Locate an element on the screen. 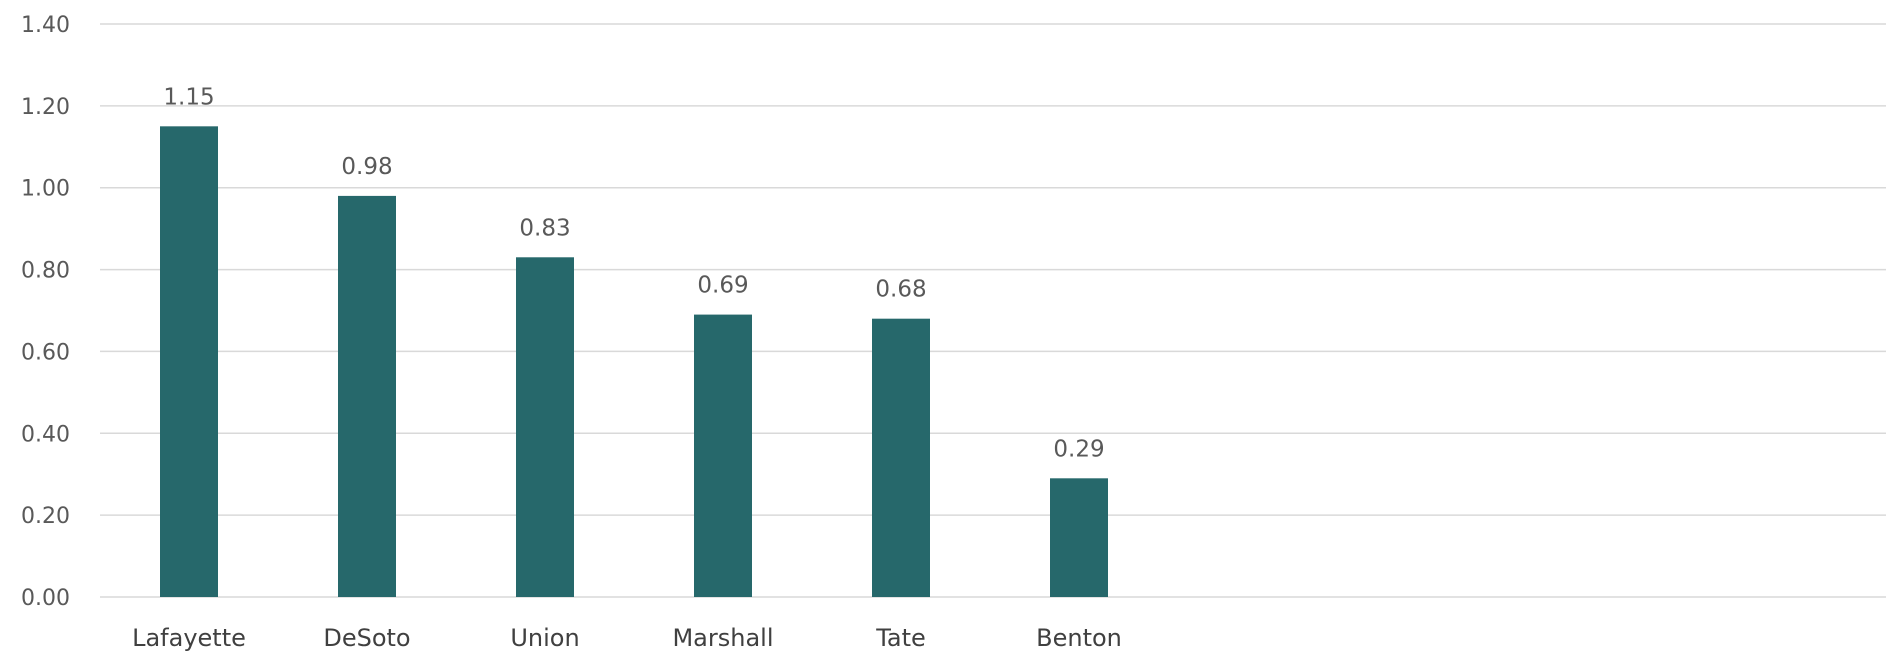 The image size is (1894, 662). x-tick-label: Tate is located at coordinates (900, 638).